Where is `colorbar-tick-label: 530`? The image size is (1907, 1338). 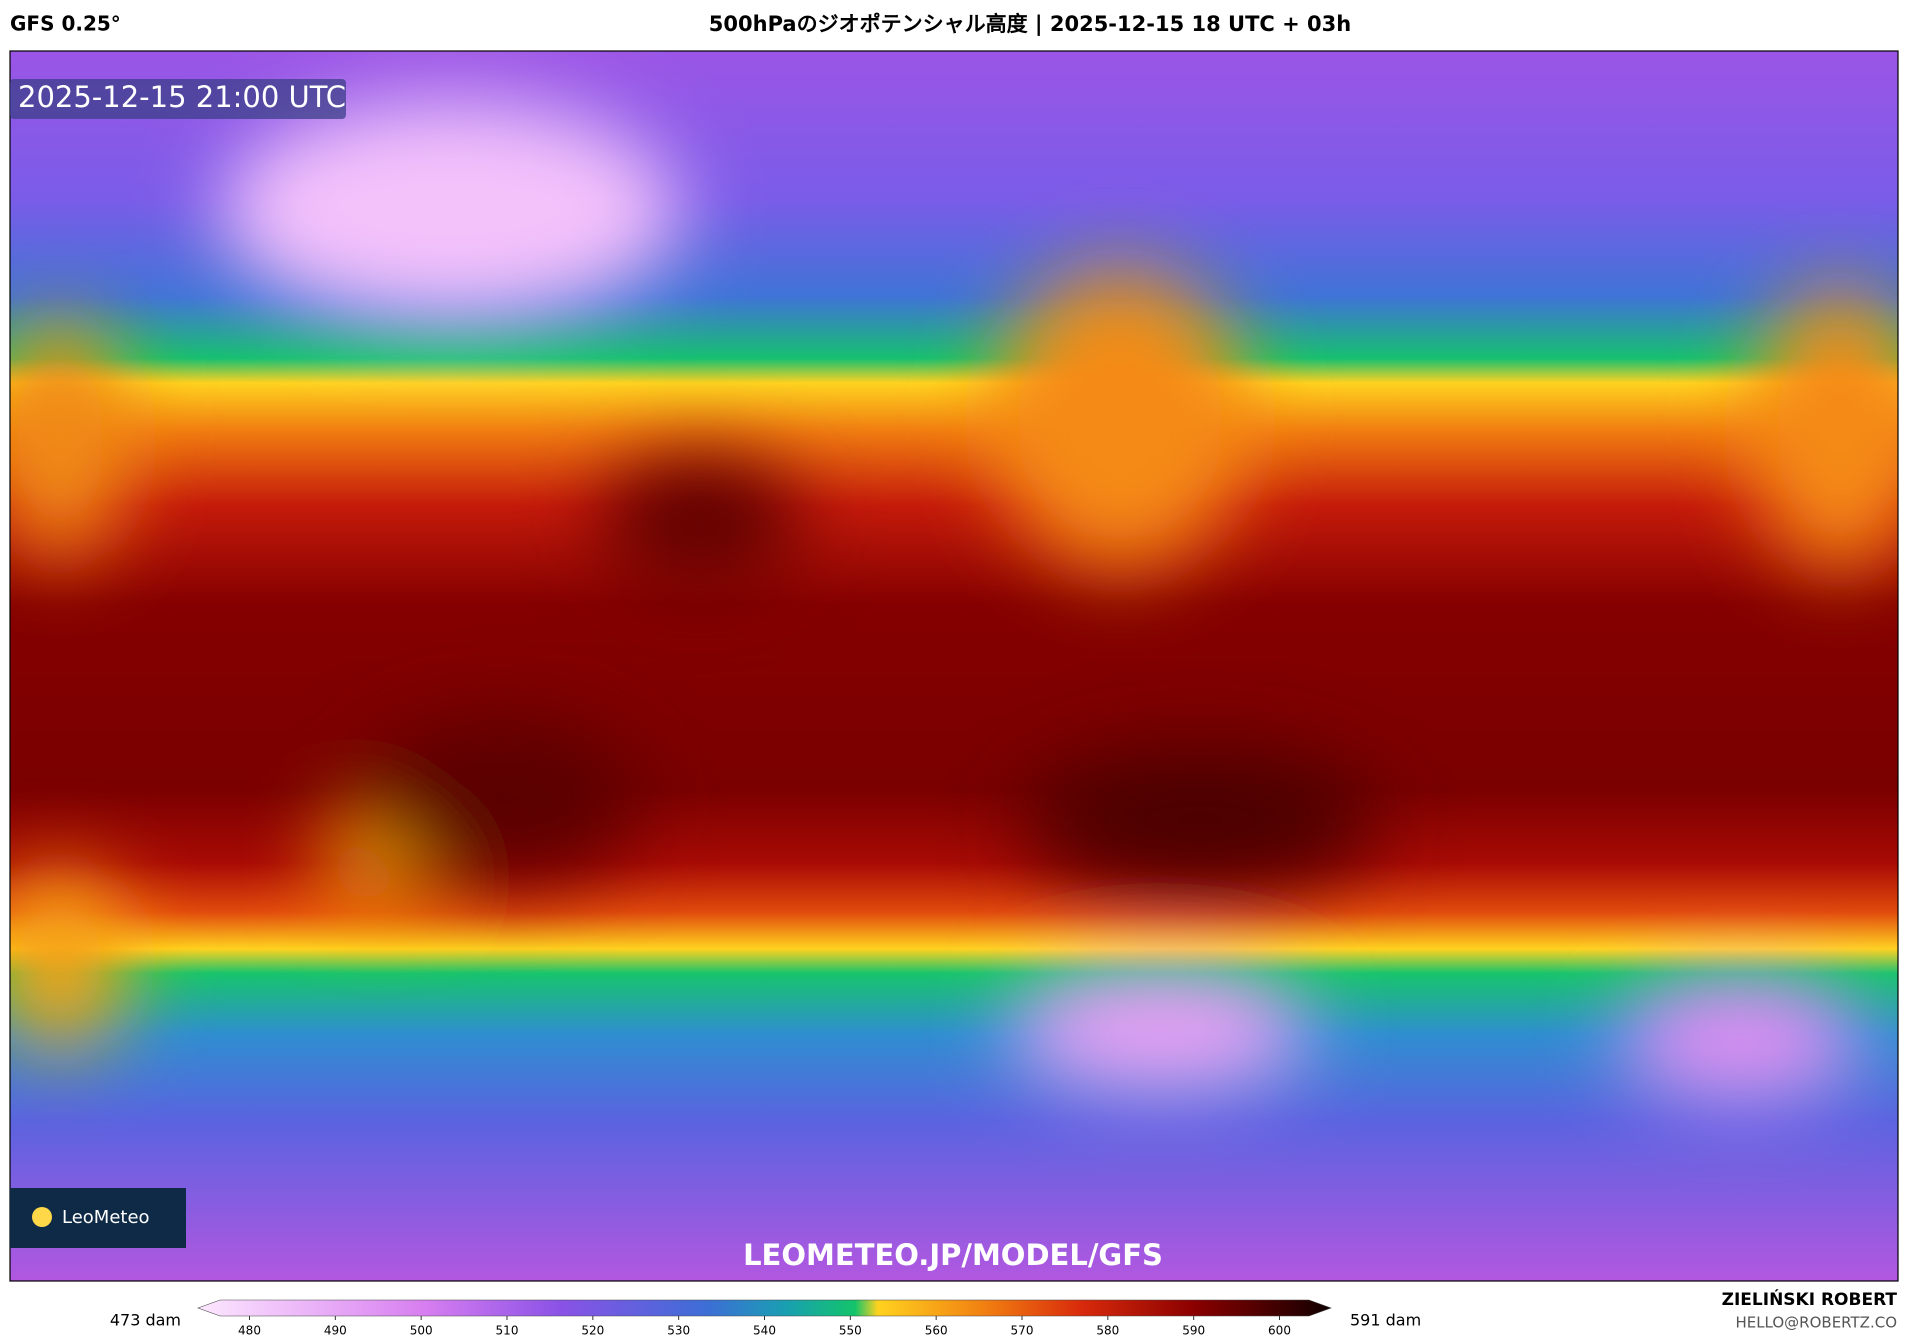
colorbar-tick-label: 530 is located at coordinates (678, 1331).